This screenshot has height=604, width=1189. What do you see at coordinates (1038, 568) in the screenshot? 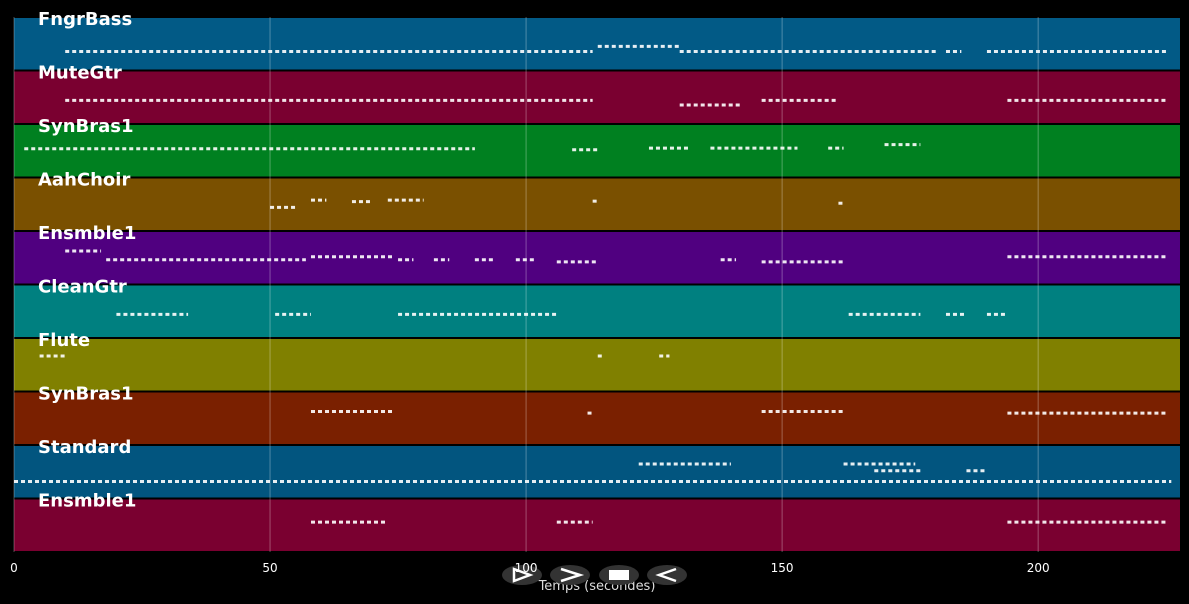
I see `x-tick-label: 200` at bounding box center [1038, 568].